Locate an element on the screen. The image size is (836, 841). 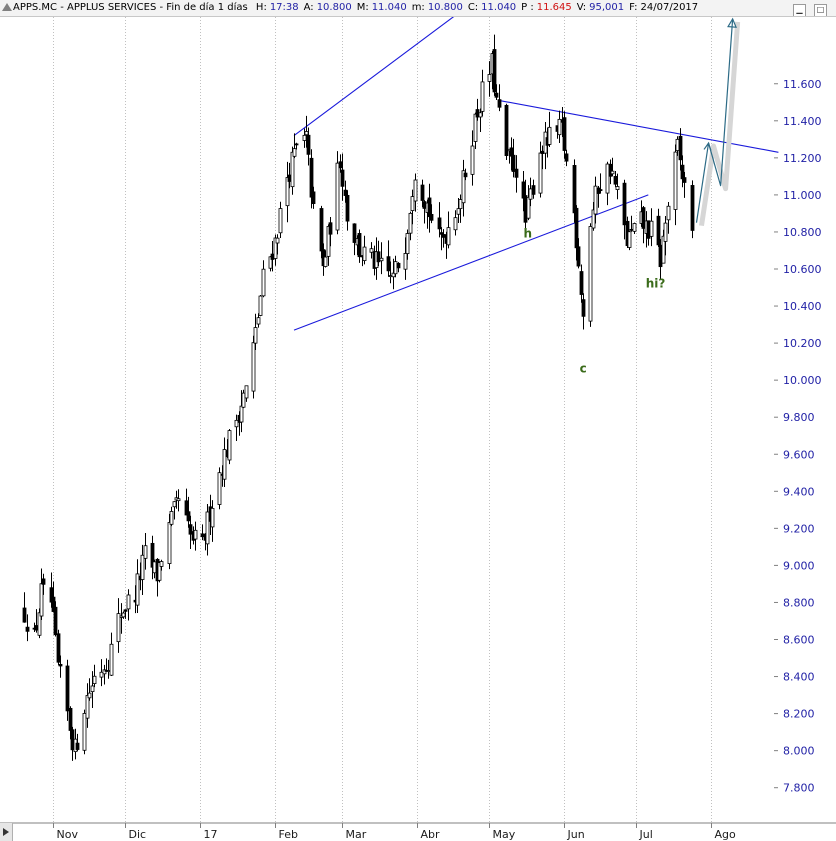
x-tick-label: 17 is located at coordinates (211, 834).